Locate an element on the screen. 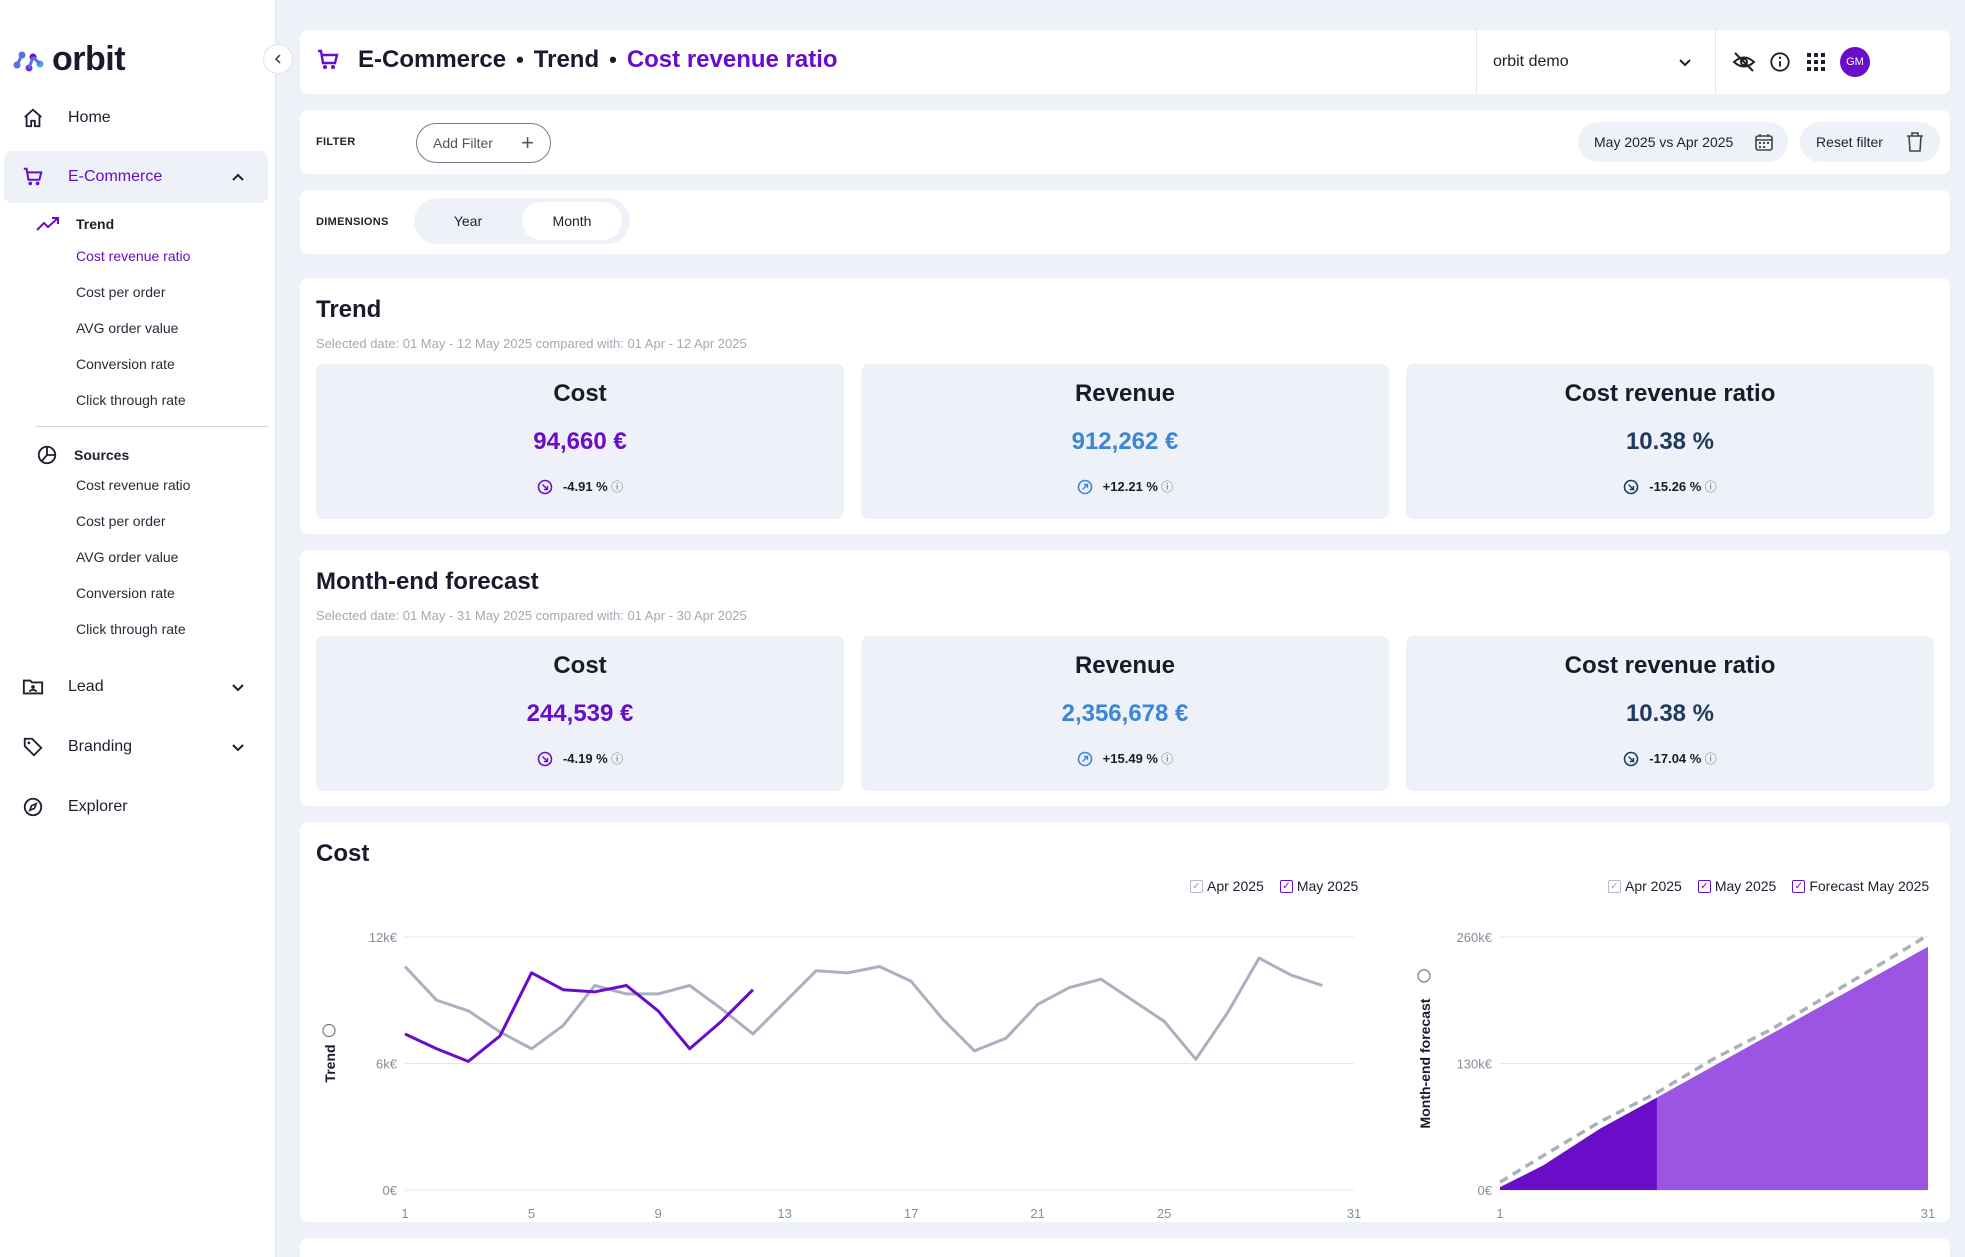 The height and width of the screenshot is (1257, 1965). add-filter-button: Add Filter + is located at coordinates (483, 143).